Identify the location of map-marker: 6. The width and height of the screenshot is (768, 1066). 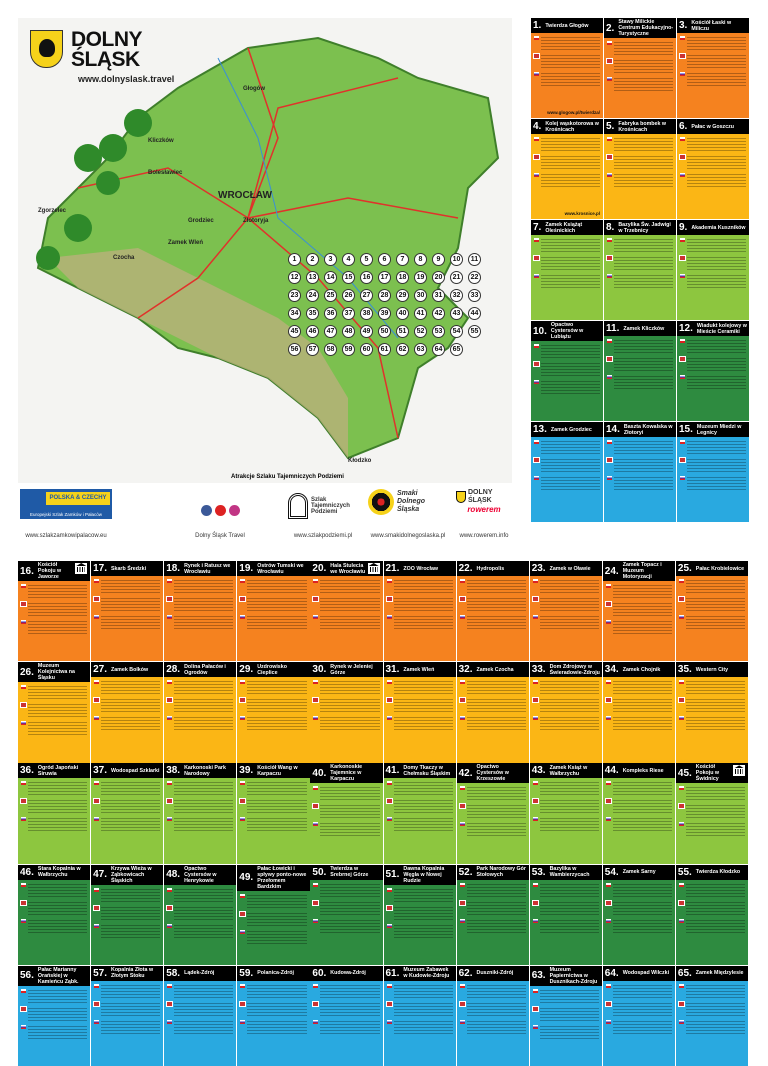
(384, 259).